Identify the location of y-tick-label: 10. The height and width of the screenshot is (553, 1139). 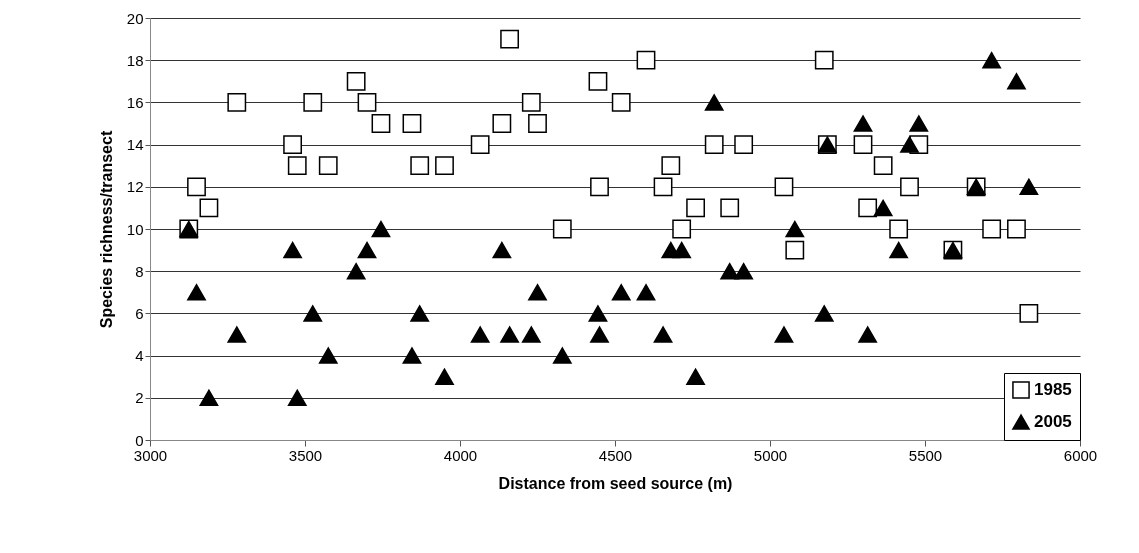
(135, 229).